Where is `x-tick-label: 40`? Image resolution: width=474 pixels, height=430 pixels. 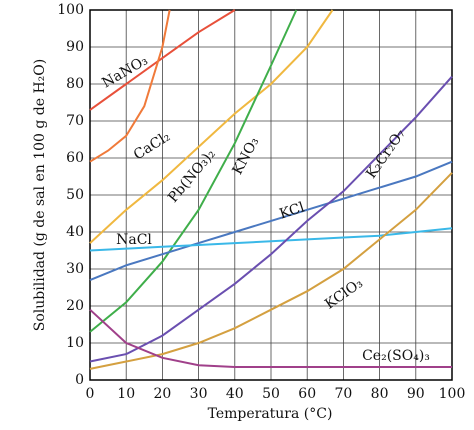
x-tick-label: 40 is located at coordinates (235, 394).